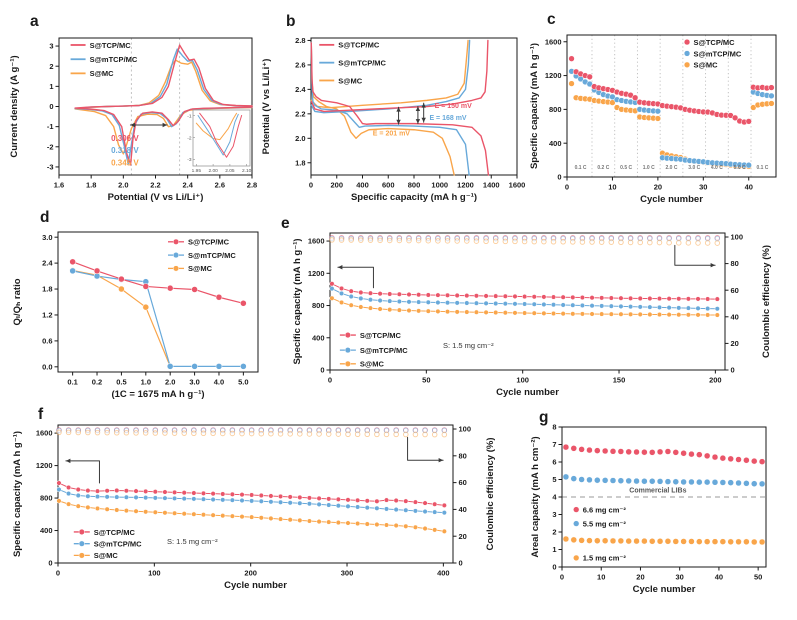 This screenshot has height=620, width=797. Describe the element at coordinates (694, 168) in the screenshot. I see `svg-text: 3.0 C` at that location.